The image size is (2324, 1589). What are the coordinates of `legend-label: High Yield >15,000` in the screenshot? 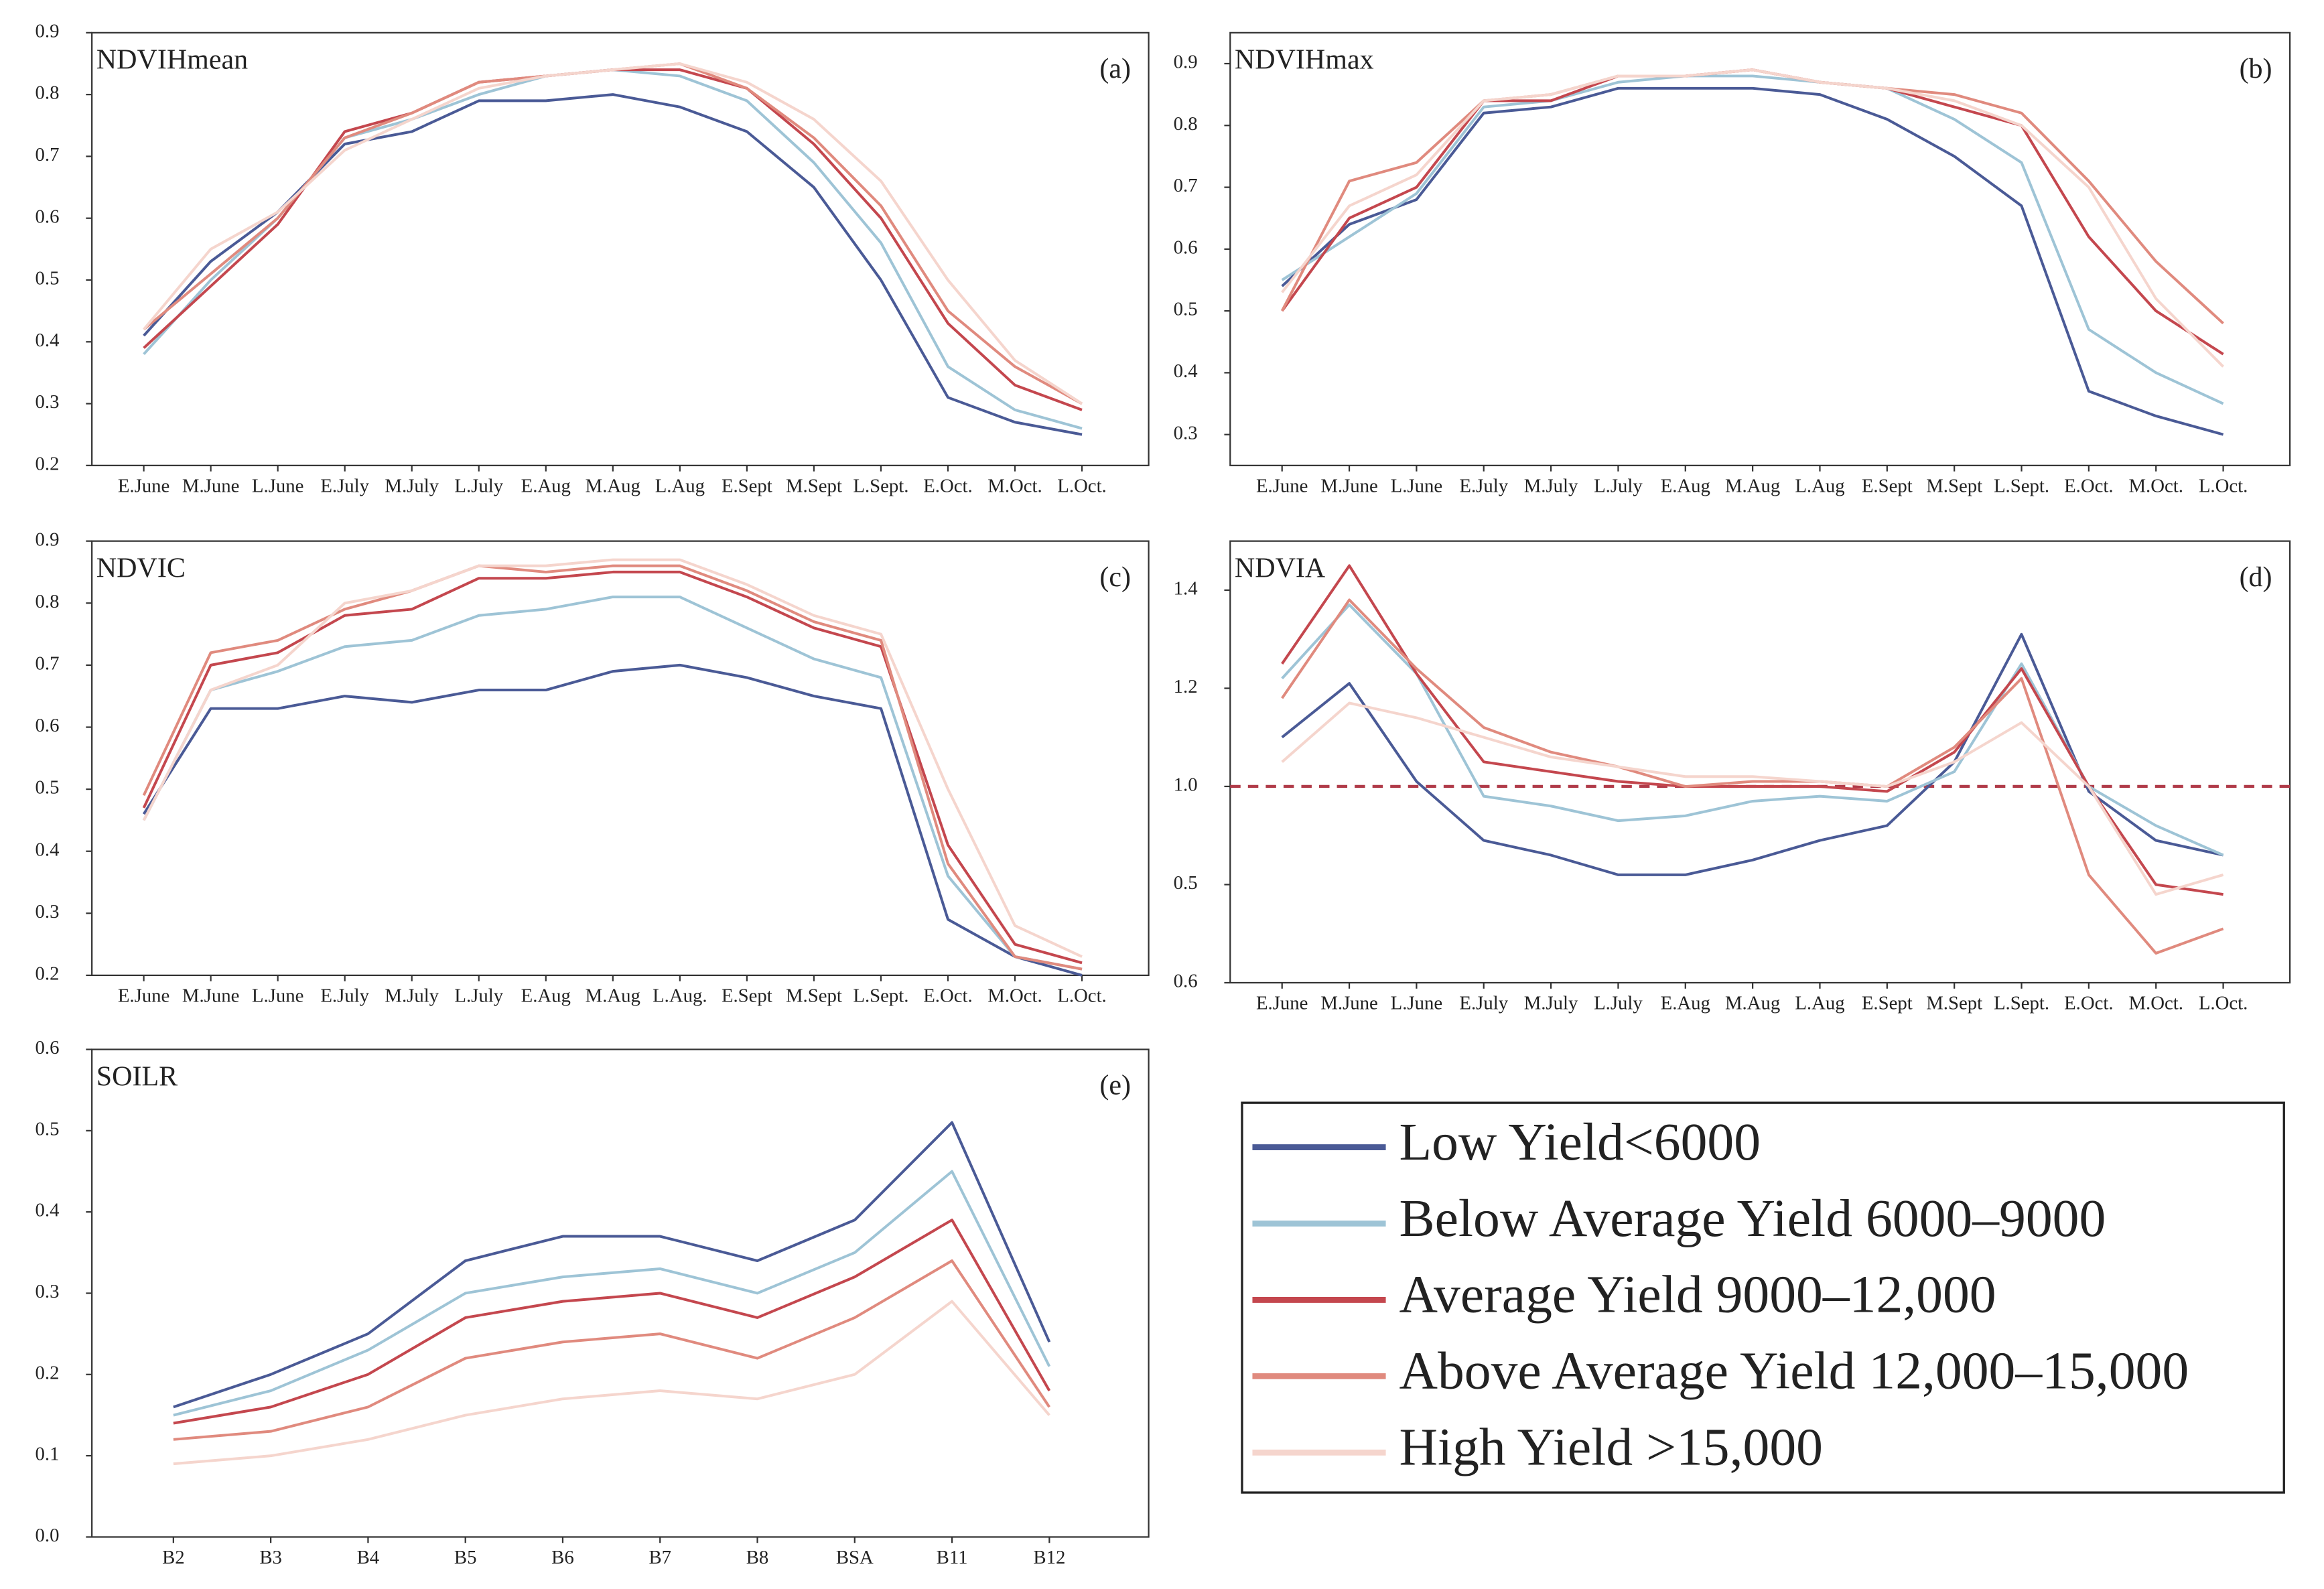 It's located at (1611, 1447).